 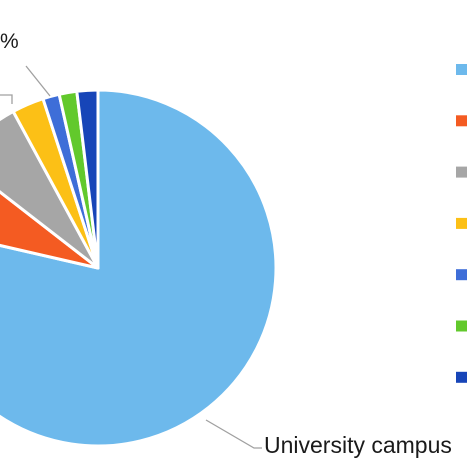 I want to click on callout-percent-leader, so click(x=38, y=81).